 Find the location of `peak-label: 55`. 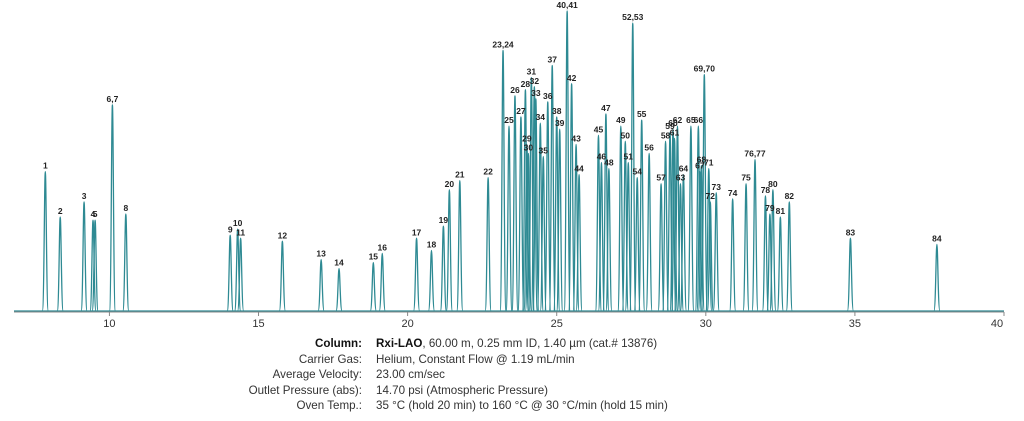

peak-label: 55 is located at coordinates (642, 114).